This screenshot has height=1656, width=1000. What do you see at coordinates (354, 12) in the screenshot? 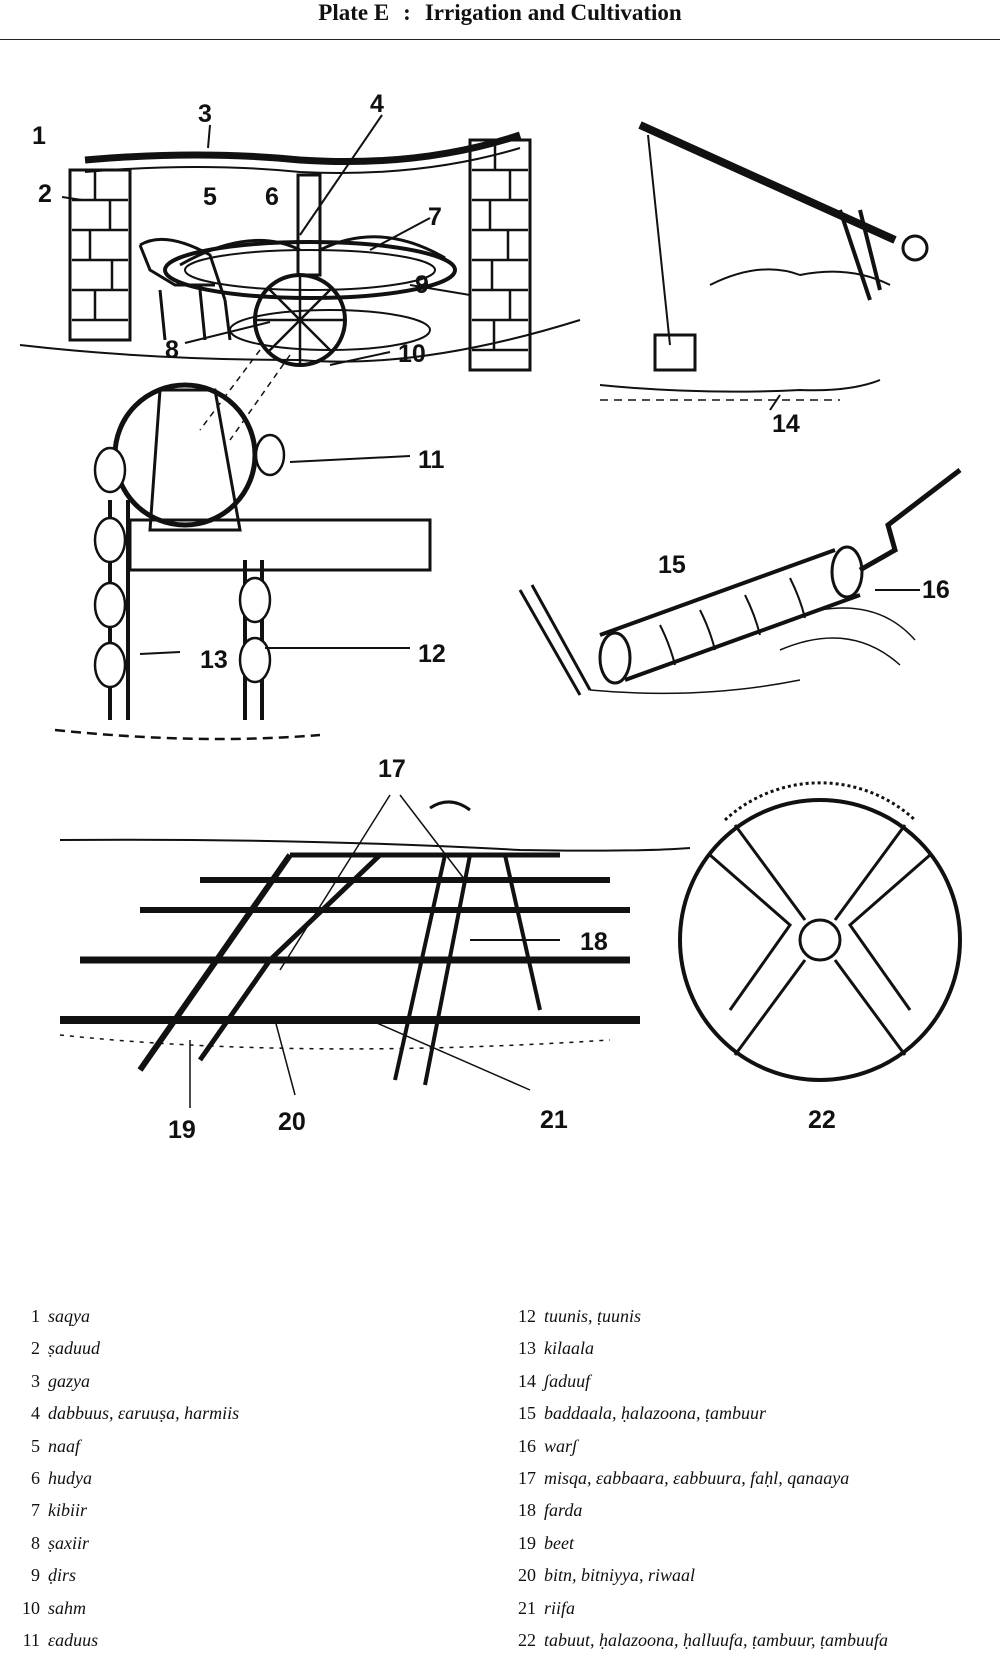
I see `plate-label: Plate E` at bounding box center [354, 12].